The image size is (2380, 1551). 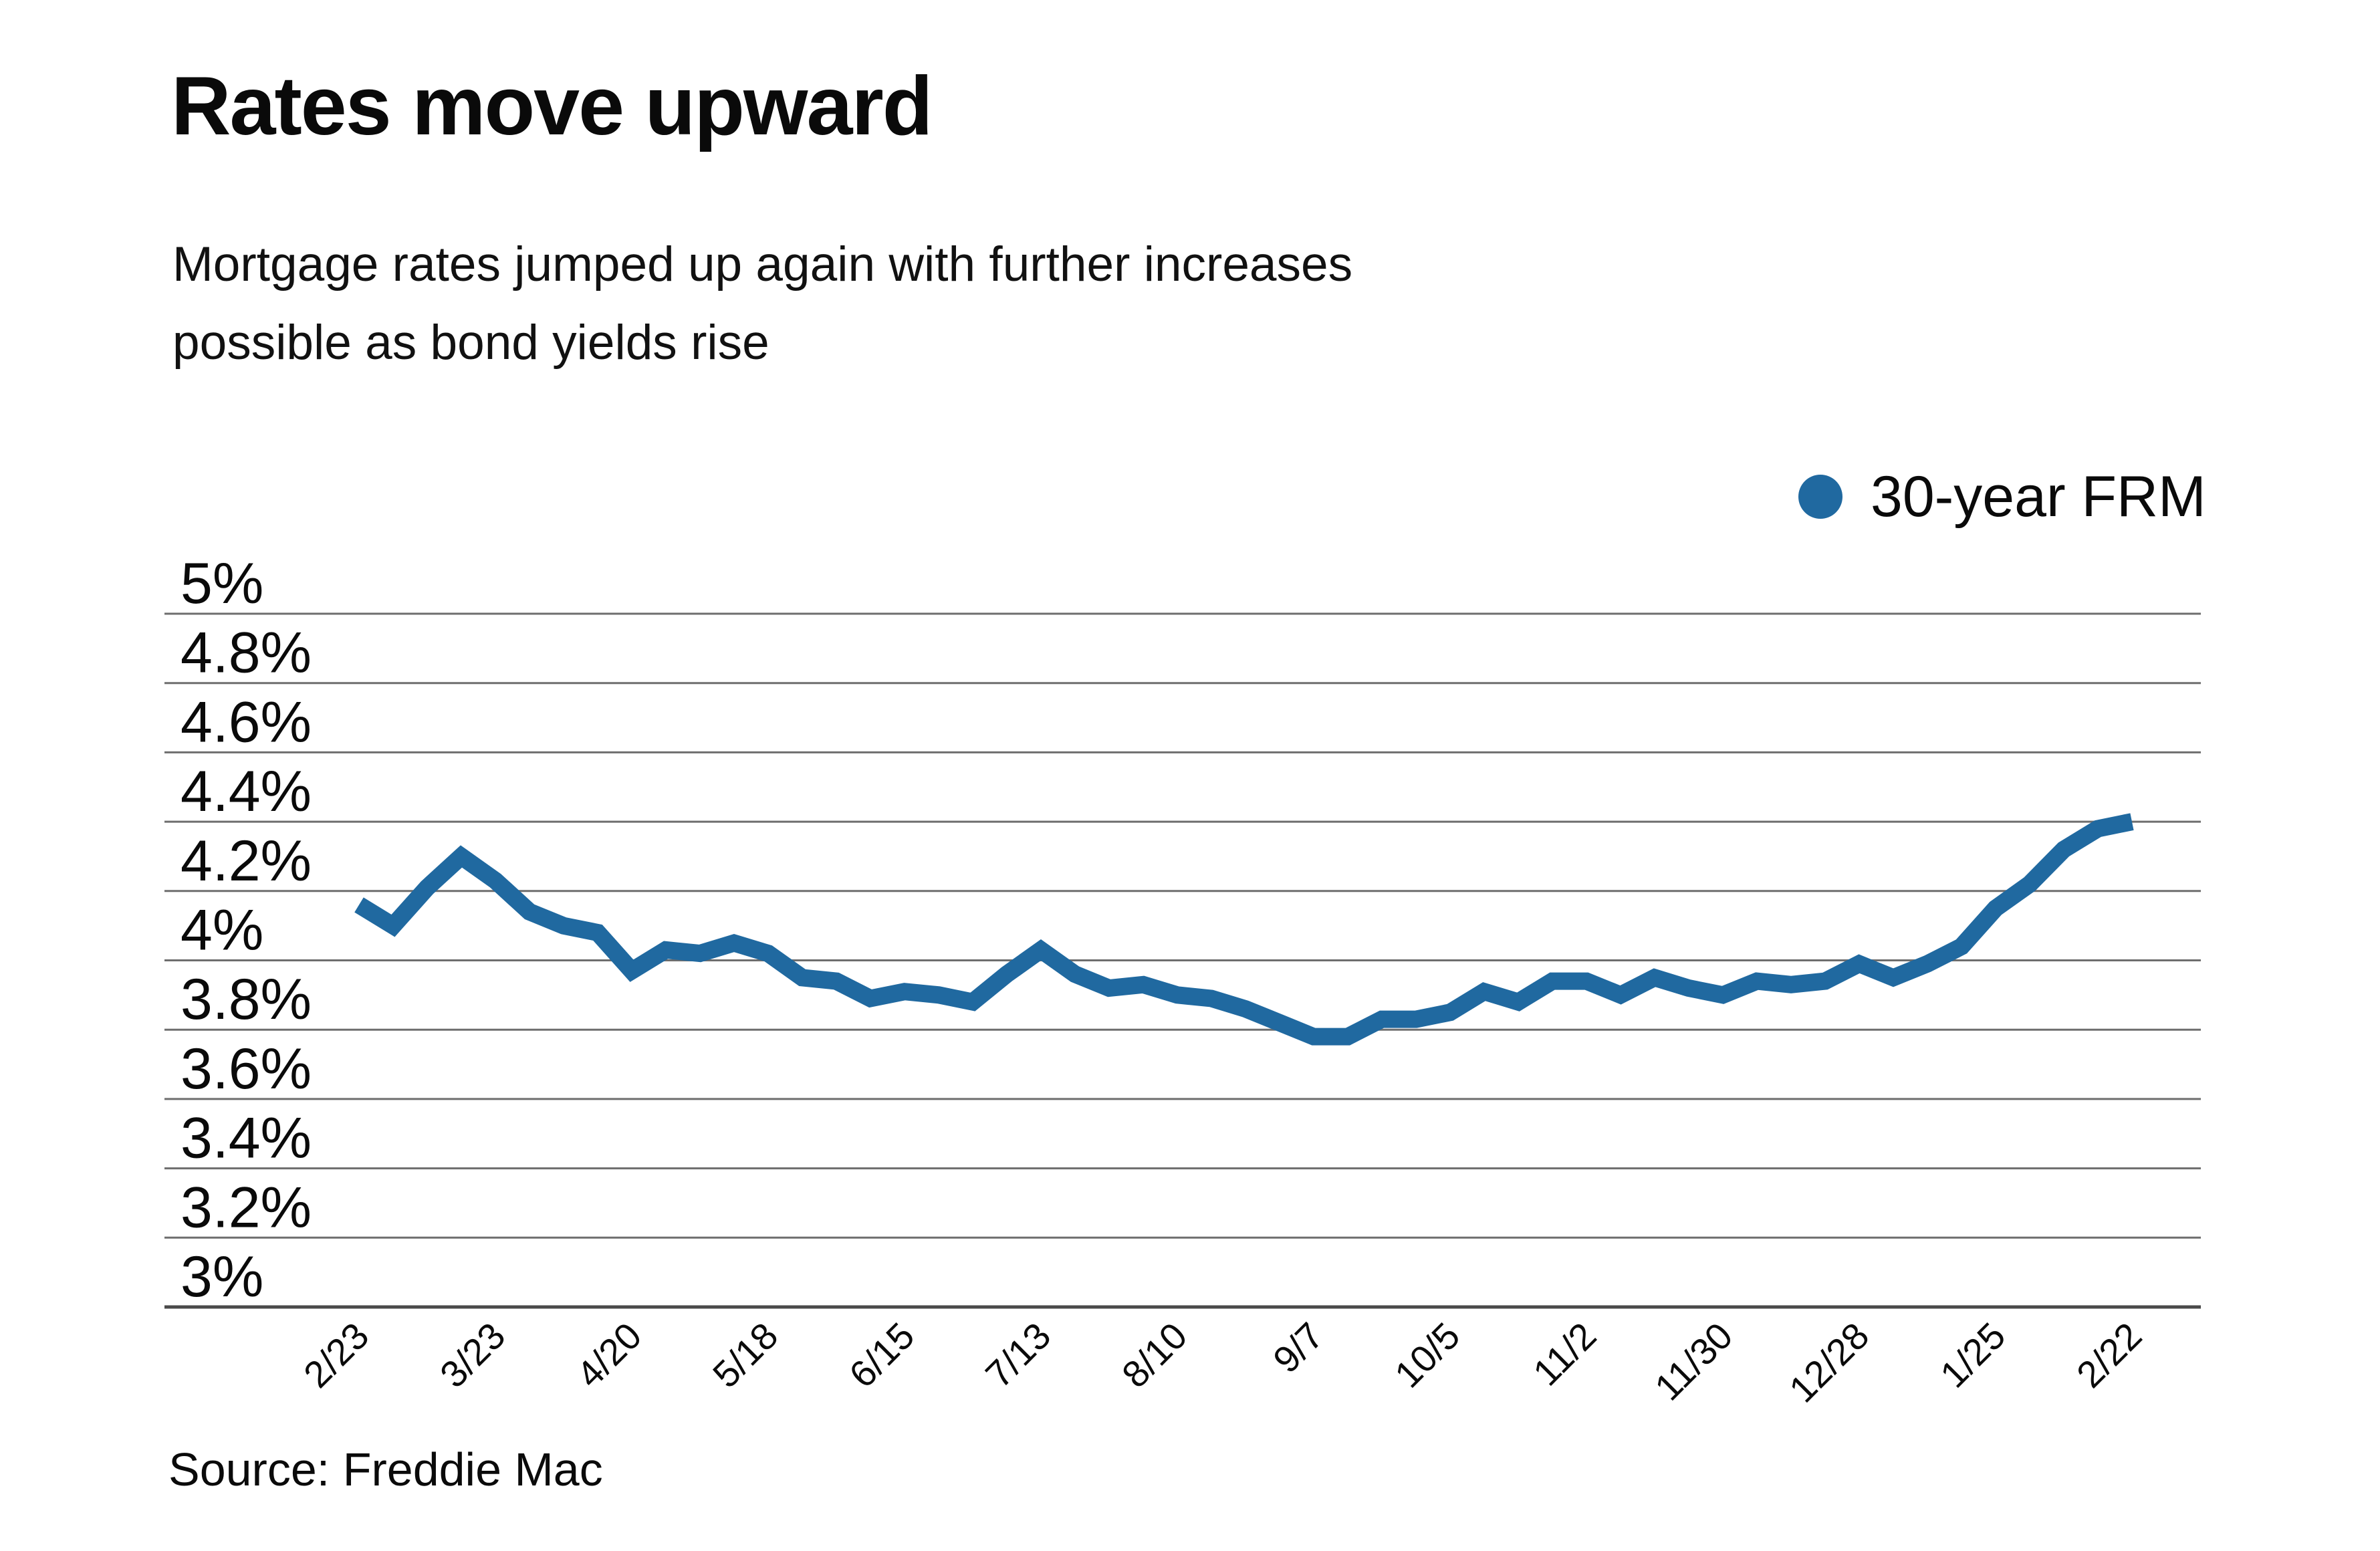 I want to click on x-axis-label: 2/22, so click(x=2109, y=1355).